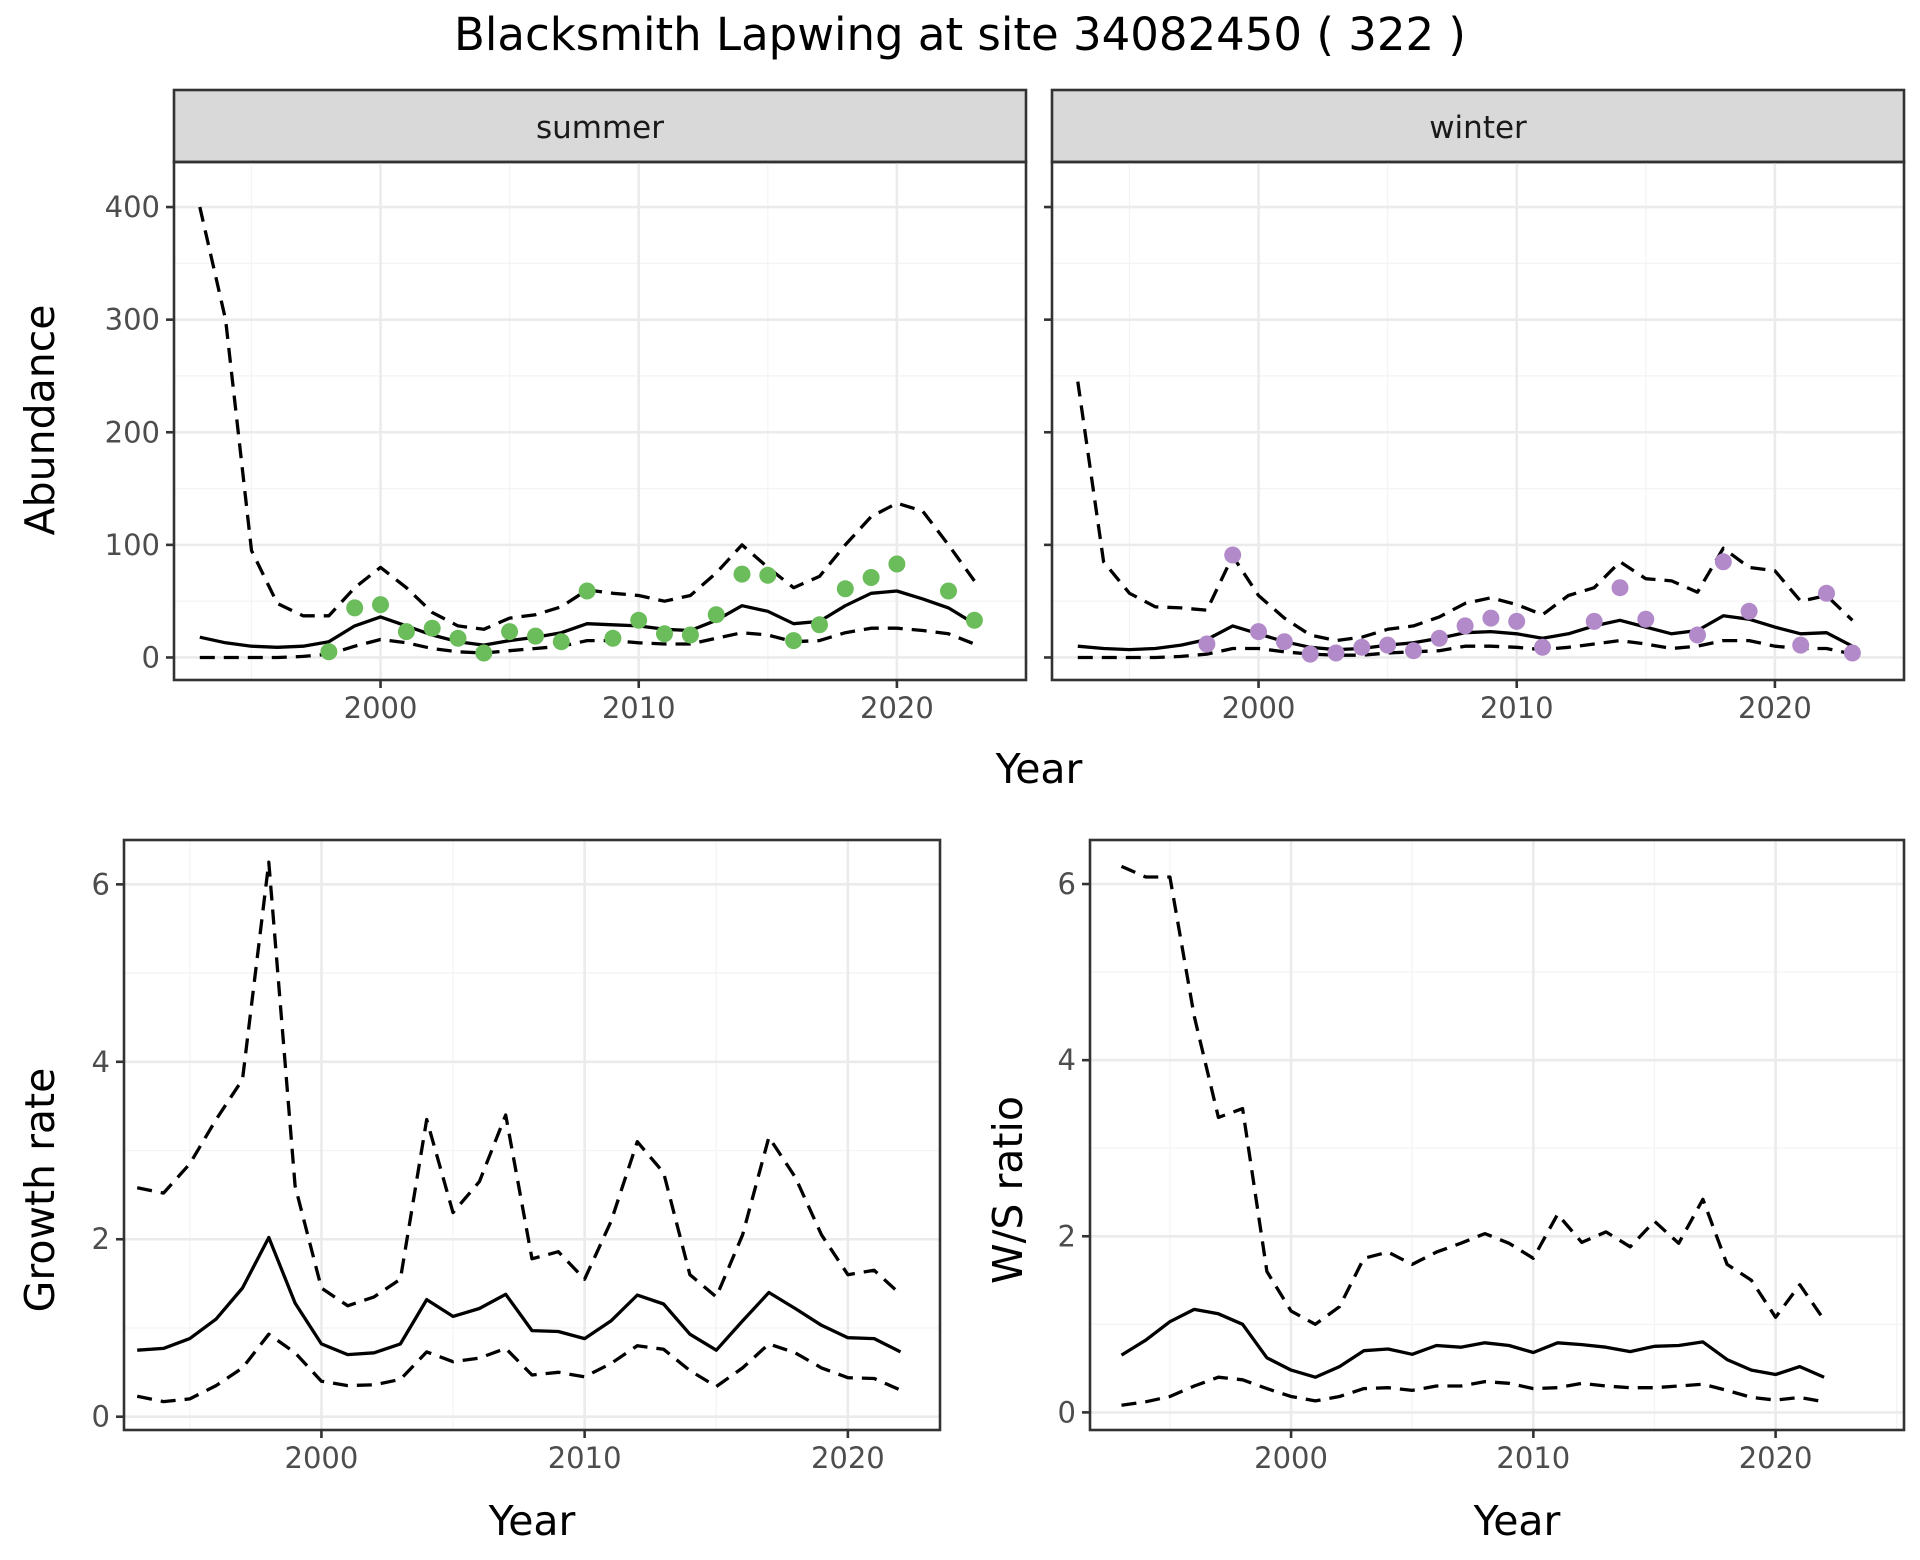 This screenshot has height=1560, width=1920. I want to click on growth-x-axis-title: Year, so click(532, 1521).